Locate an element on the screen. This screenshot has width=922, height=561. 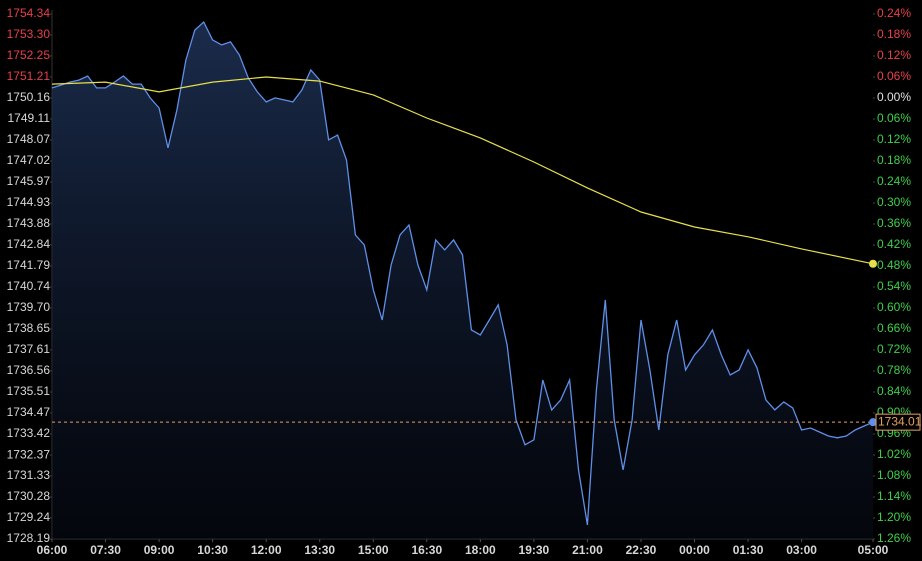
x-tick-label: 06:00 is located at coordinates (52, 550).